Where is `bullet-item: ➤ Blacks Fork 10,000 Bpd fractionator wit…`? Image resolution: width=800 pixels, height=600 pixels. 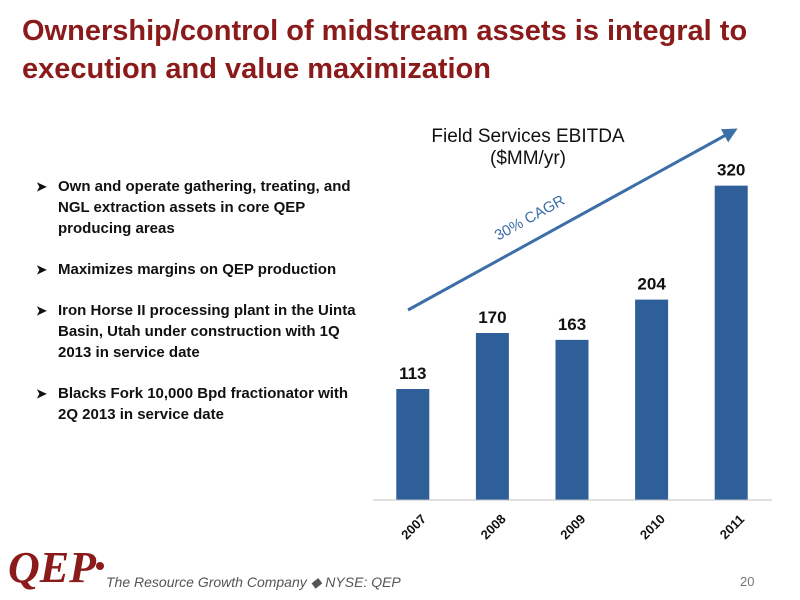 bullet-item: ➤ Blacks Fork 10,000 Bpd fractionator wit… is located at coordinates (201, 404).